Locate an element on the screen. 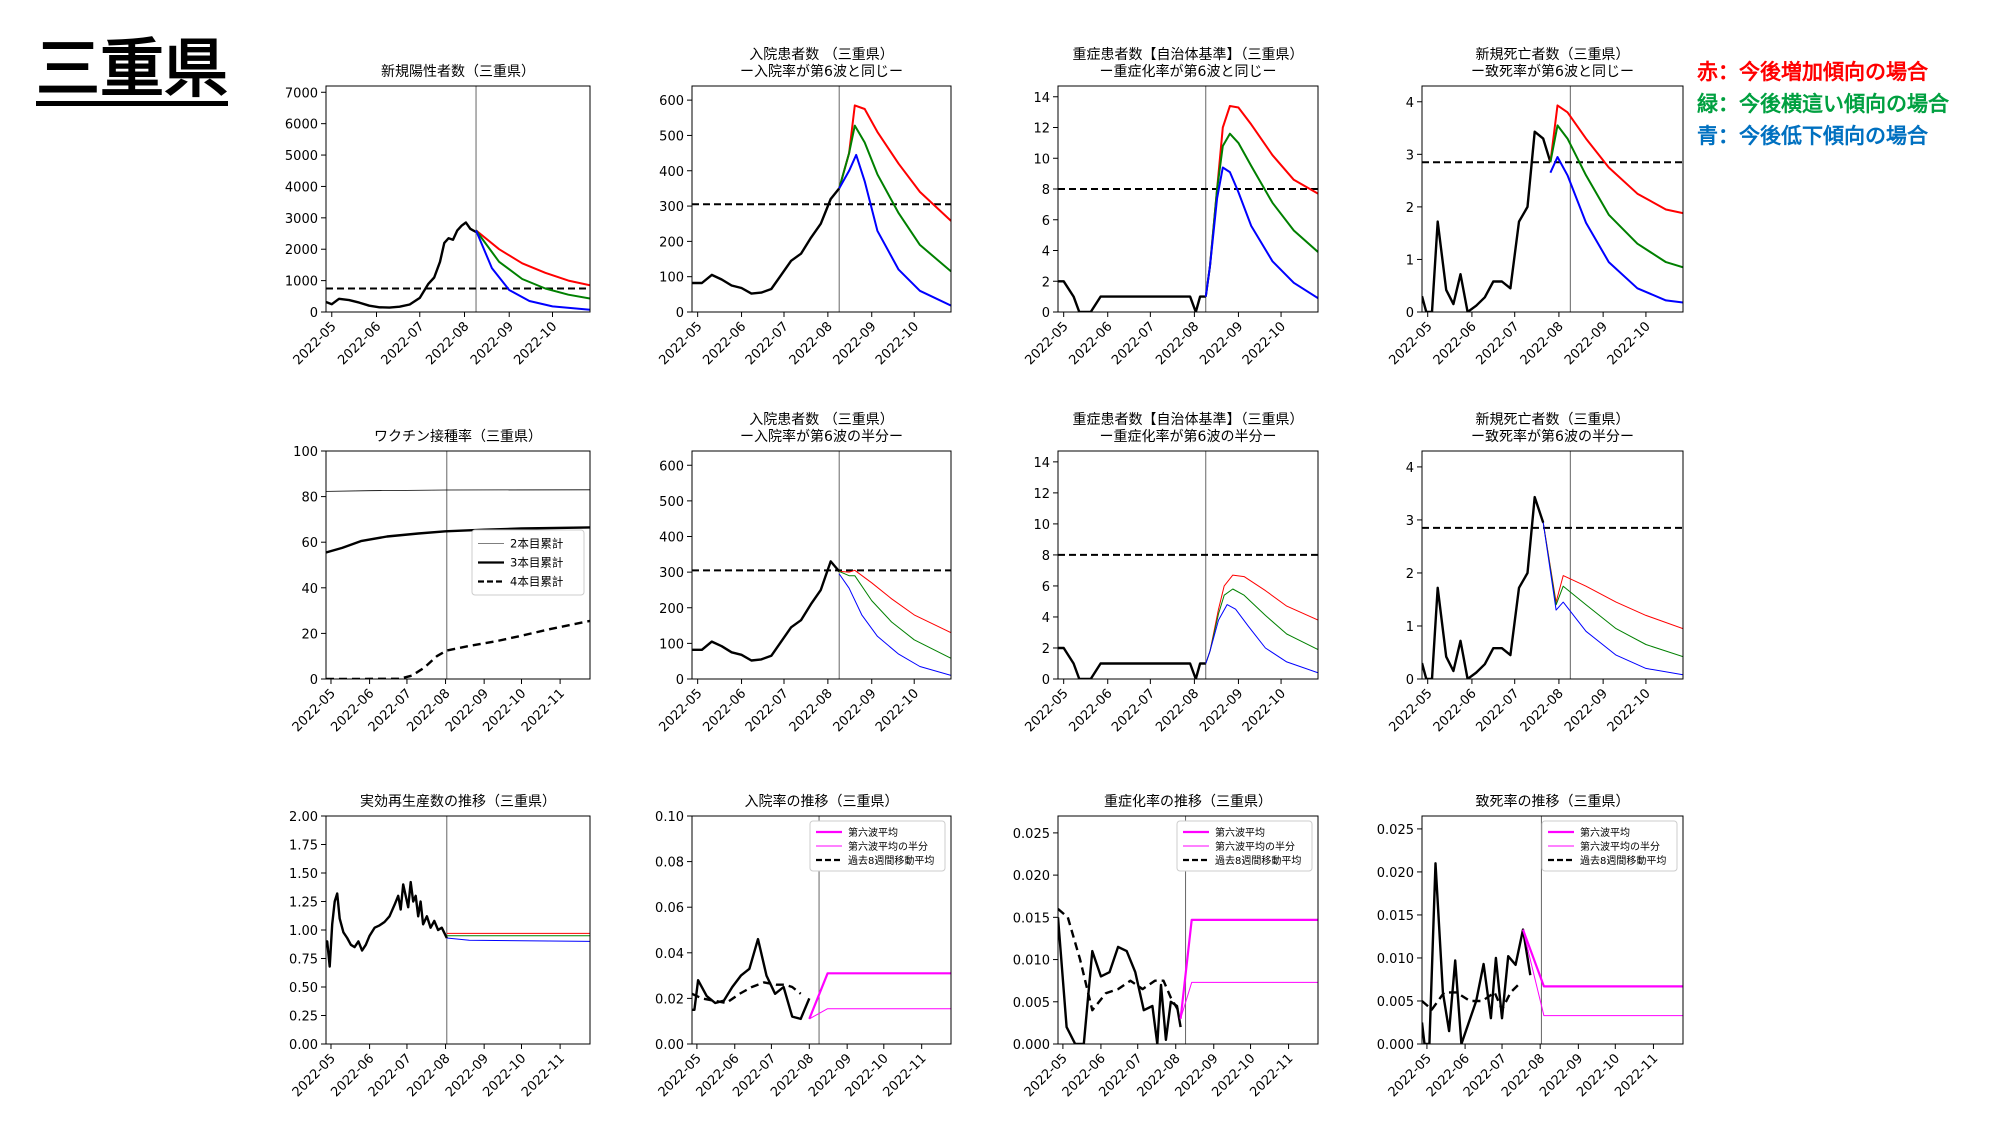  scenario-legend-green: 緑：今後横這い傾向の場合 is located at coordinates (1823, 104).